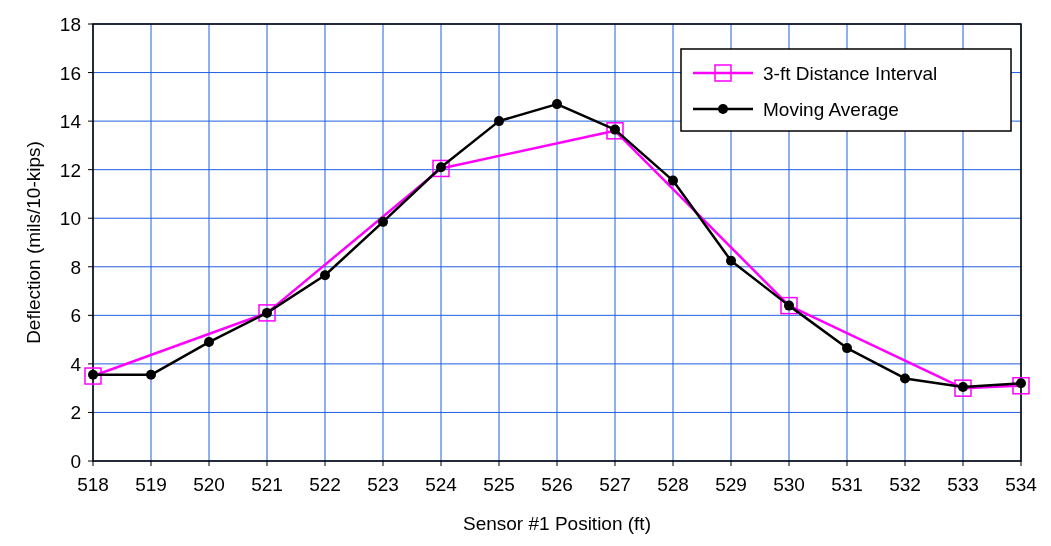 This screenshot has height=546, width=1051. I want to click on y-tick-label: 16, so click(70, 73).